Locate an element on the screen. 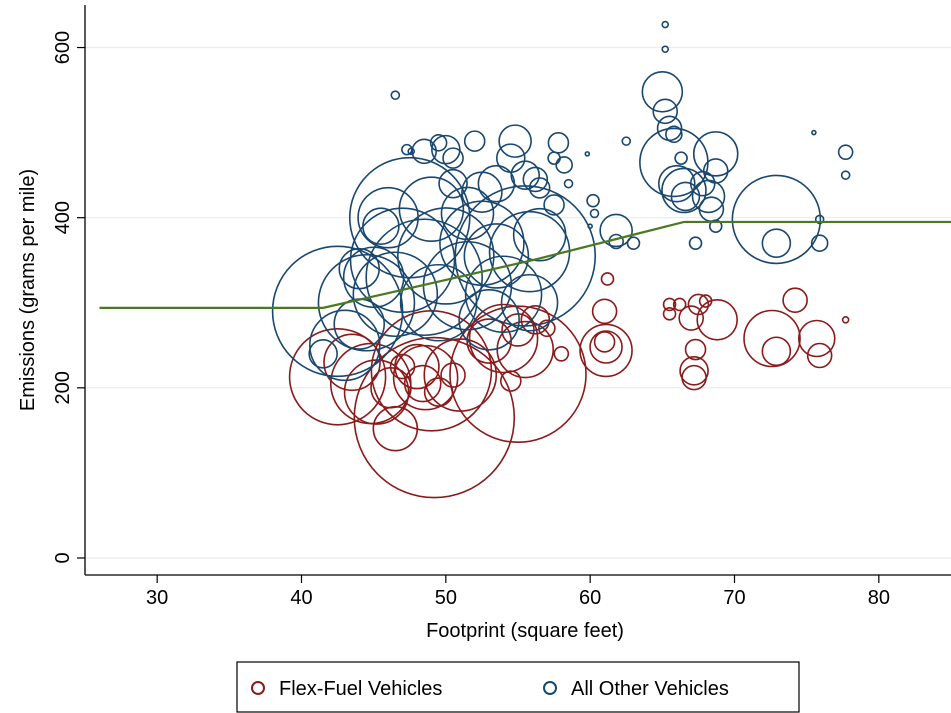 This screenshot has height=713, width=951. x-axis-title: Footprint (square feet) is located at coordinates (525, 631).